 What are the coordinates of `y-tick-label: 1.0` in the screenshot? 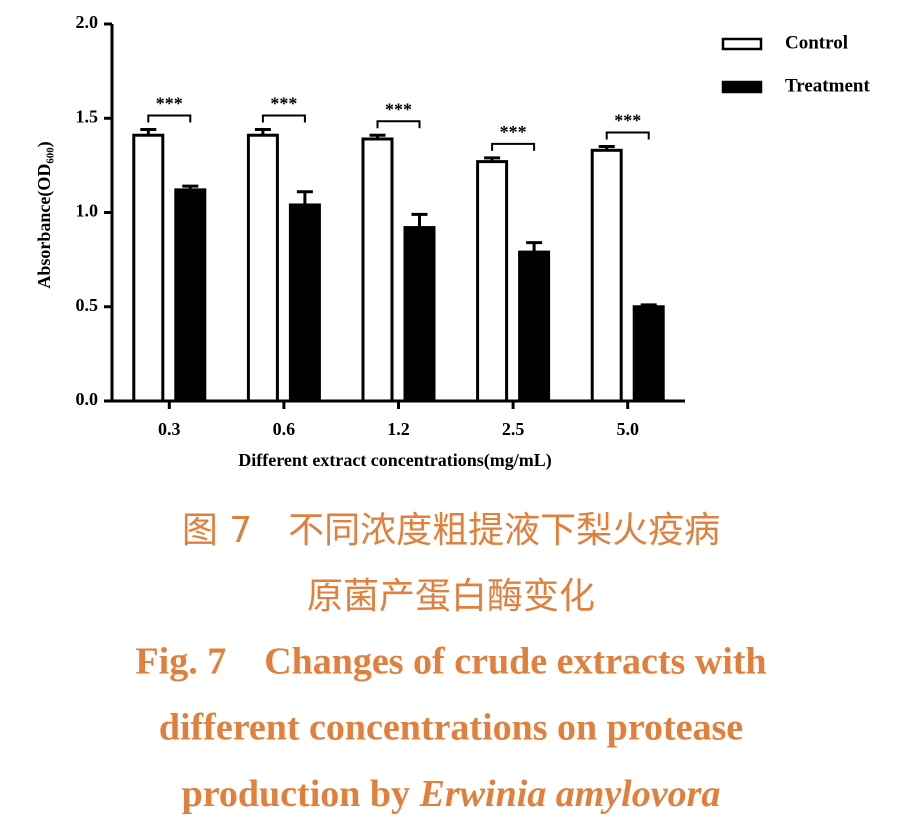 It's located at (87, 211).